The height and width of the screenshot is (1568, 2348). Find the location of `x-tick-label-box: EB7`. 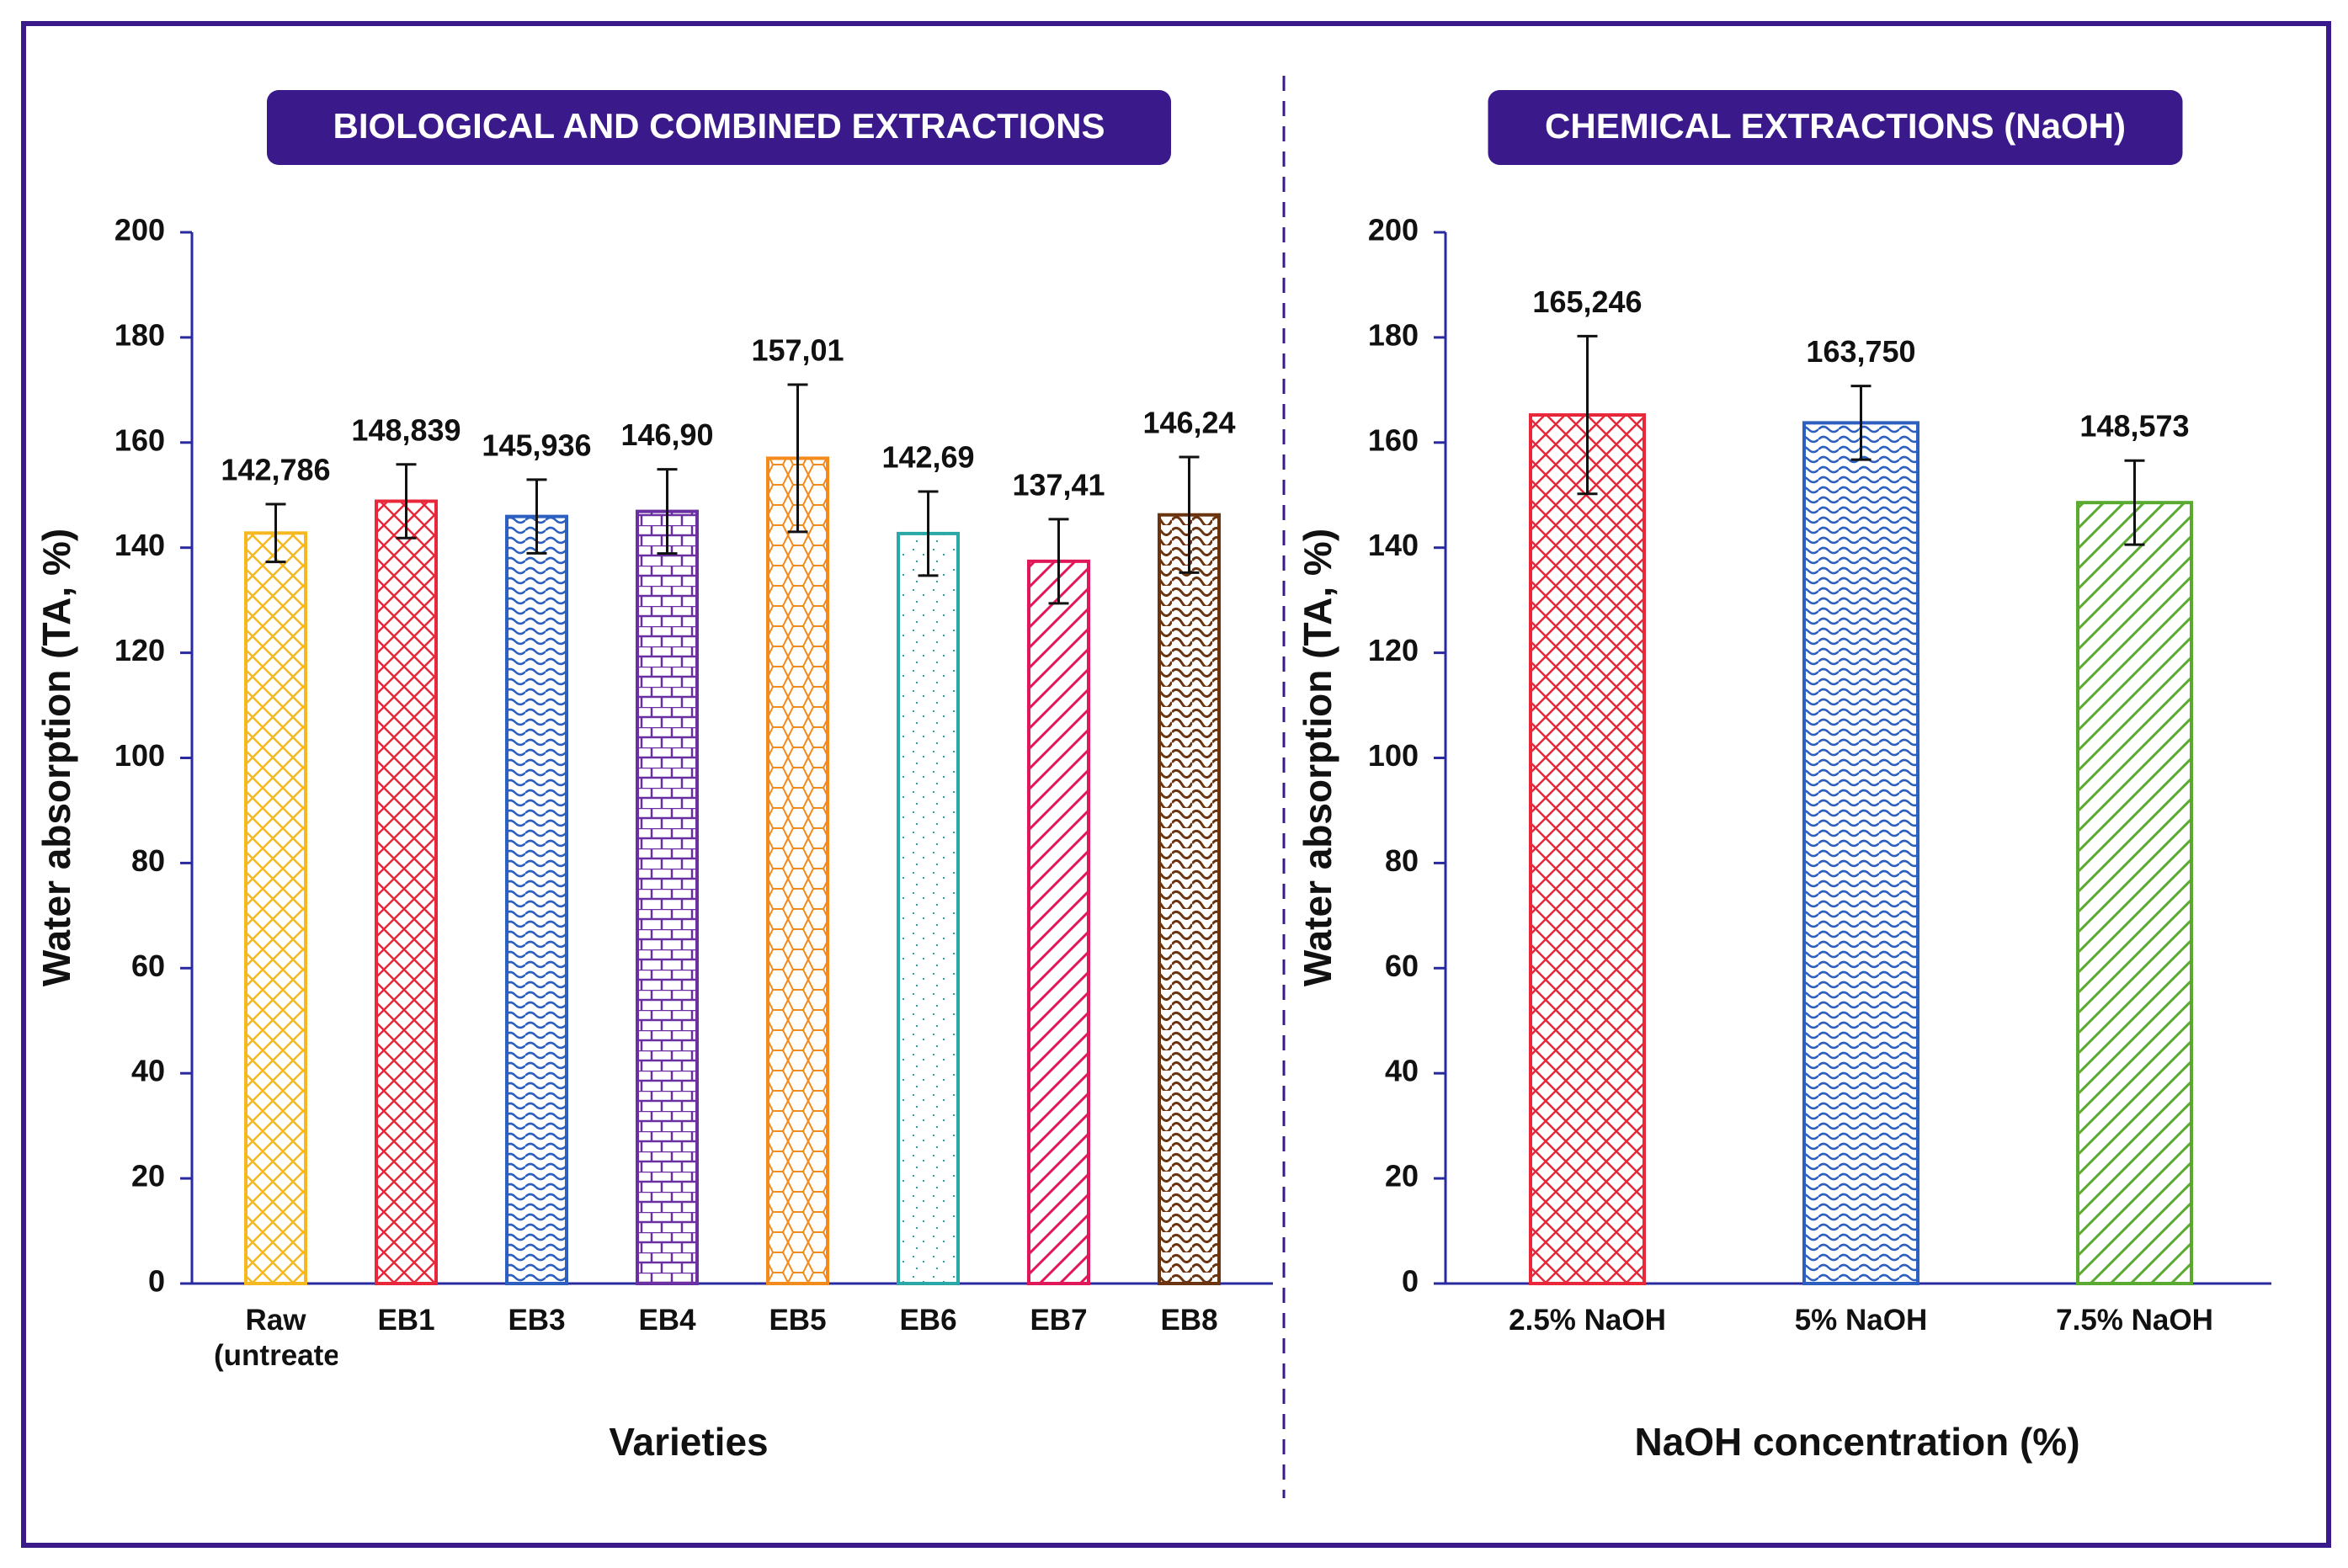

x-tick-label-box: EB7 is located at coordinates (1059, 1320).